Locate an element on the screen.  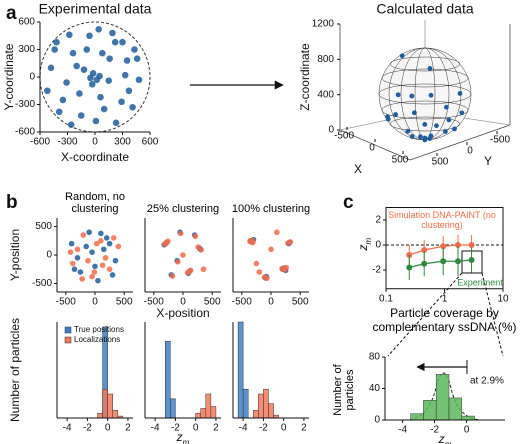
sphere-frame is located at coordinates (425, 90).